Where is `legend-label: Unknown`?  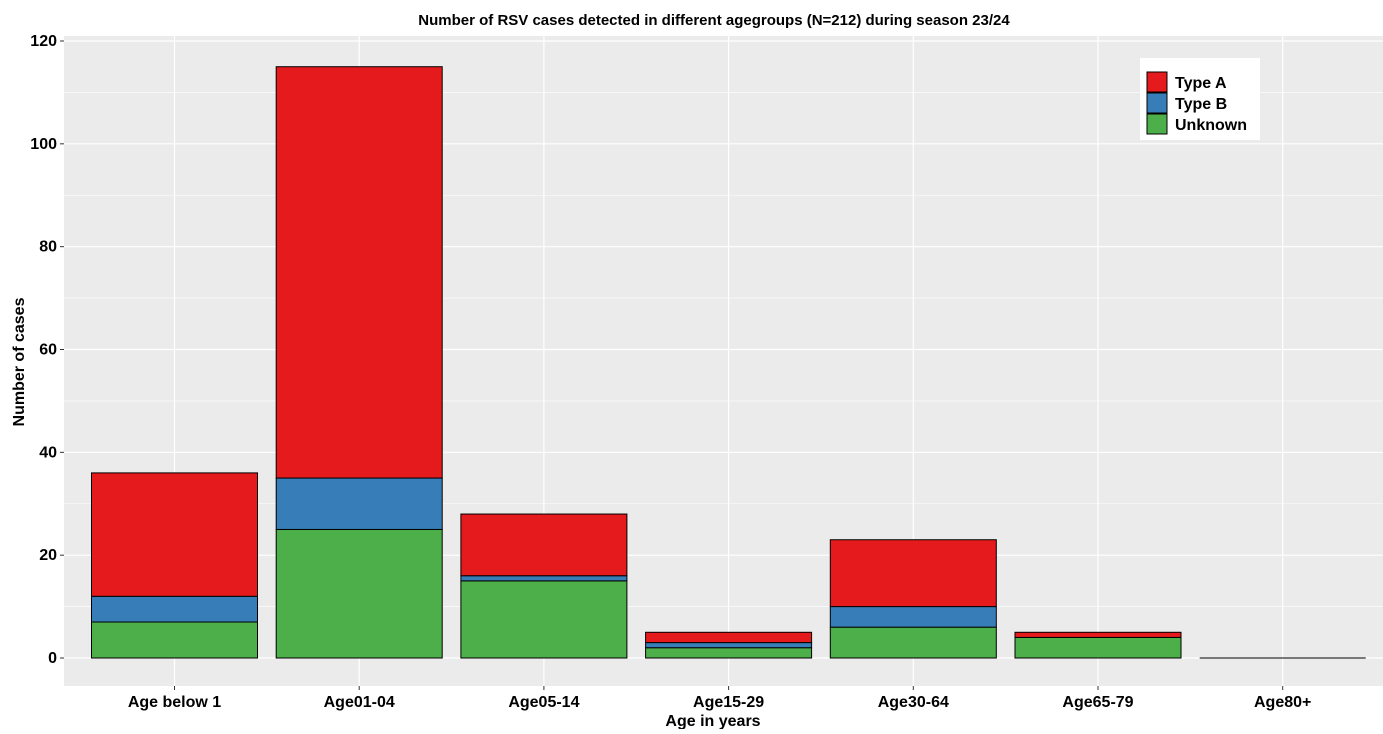
legend-label: Unknown is located at coordinates (1211, 125).